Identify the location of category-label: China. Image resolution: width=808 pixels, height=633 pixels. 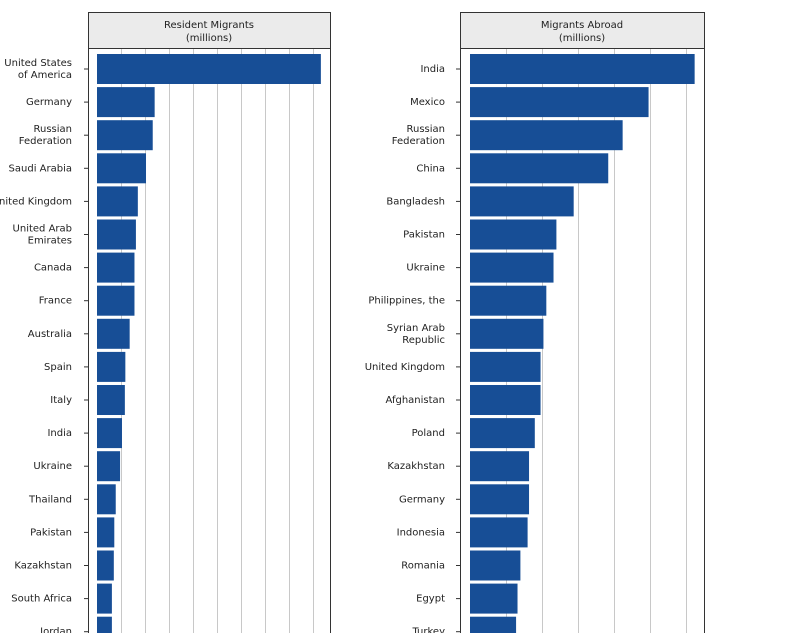
(430, 168).